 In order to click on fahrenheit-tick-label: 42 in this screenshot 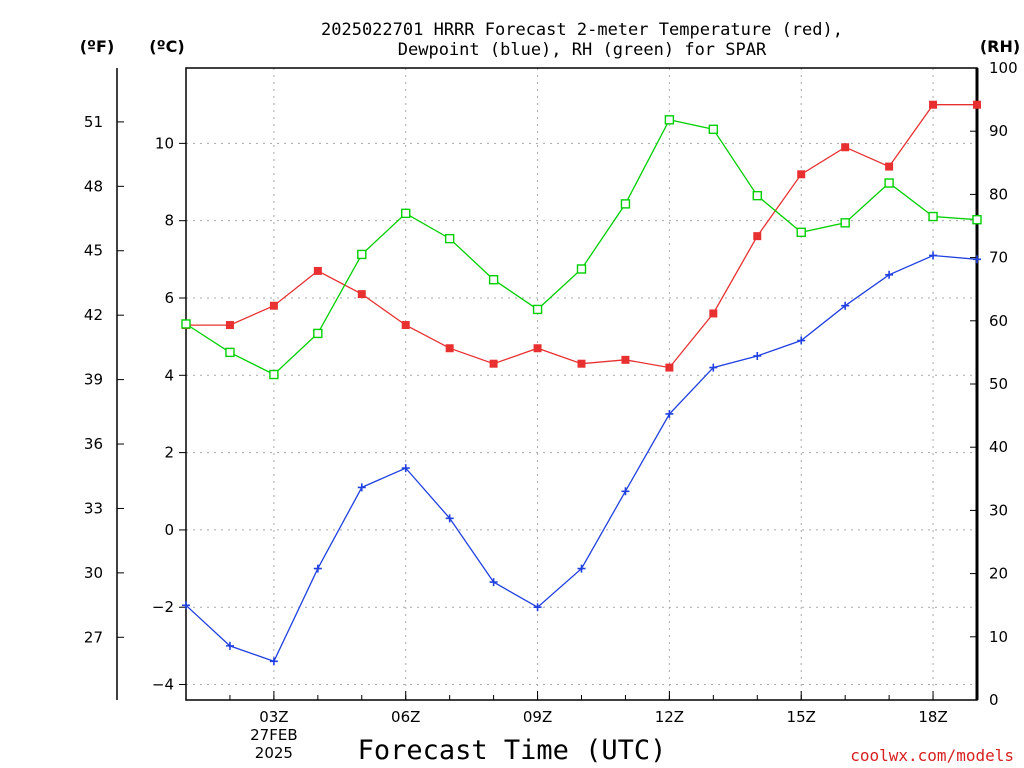, I will do `click(93, 315)`.